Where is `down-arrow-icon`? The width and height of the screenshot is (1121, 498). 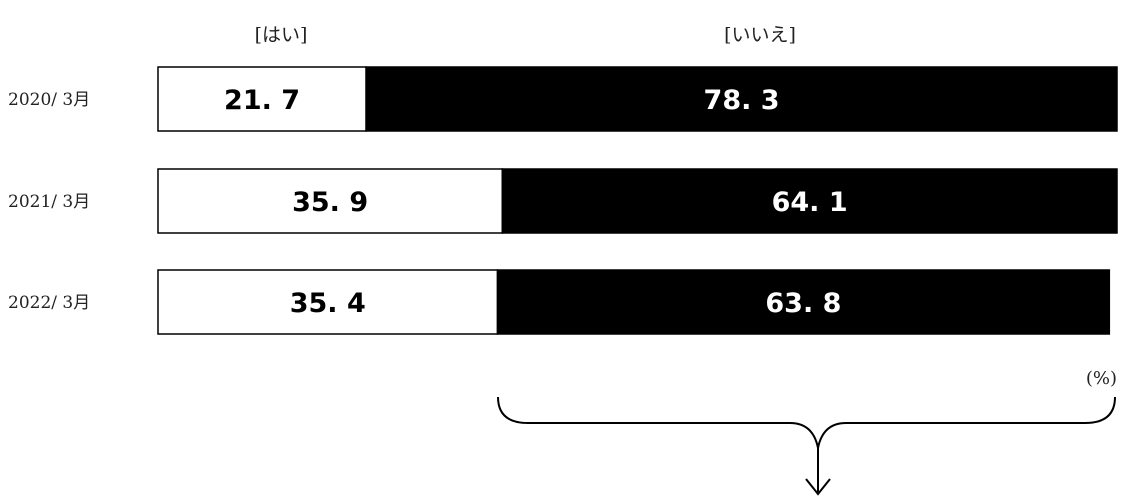
down-arrow-icon is located at coordinates (818, 487).